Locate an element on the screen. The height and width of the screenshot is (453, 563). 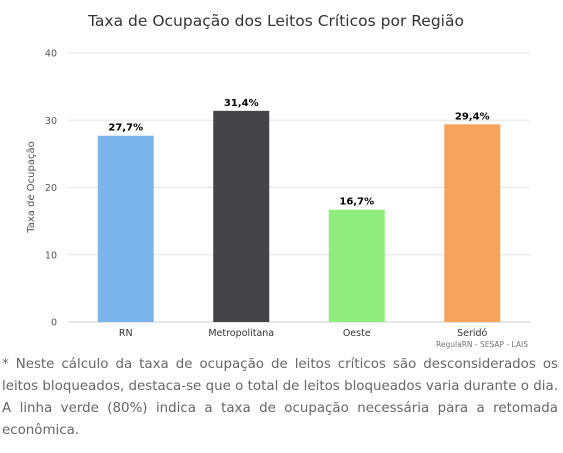
x-category-label: Oeste is located at coordinates (357, 333).